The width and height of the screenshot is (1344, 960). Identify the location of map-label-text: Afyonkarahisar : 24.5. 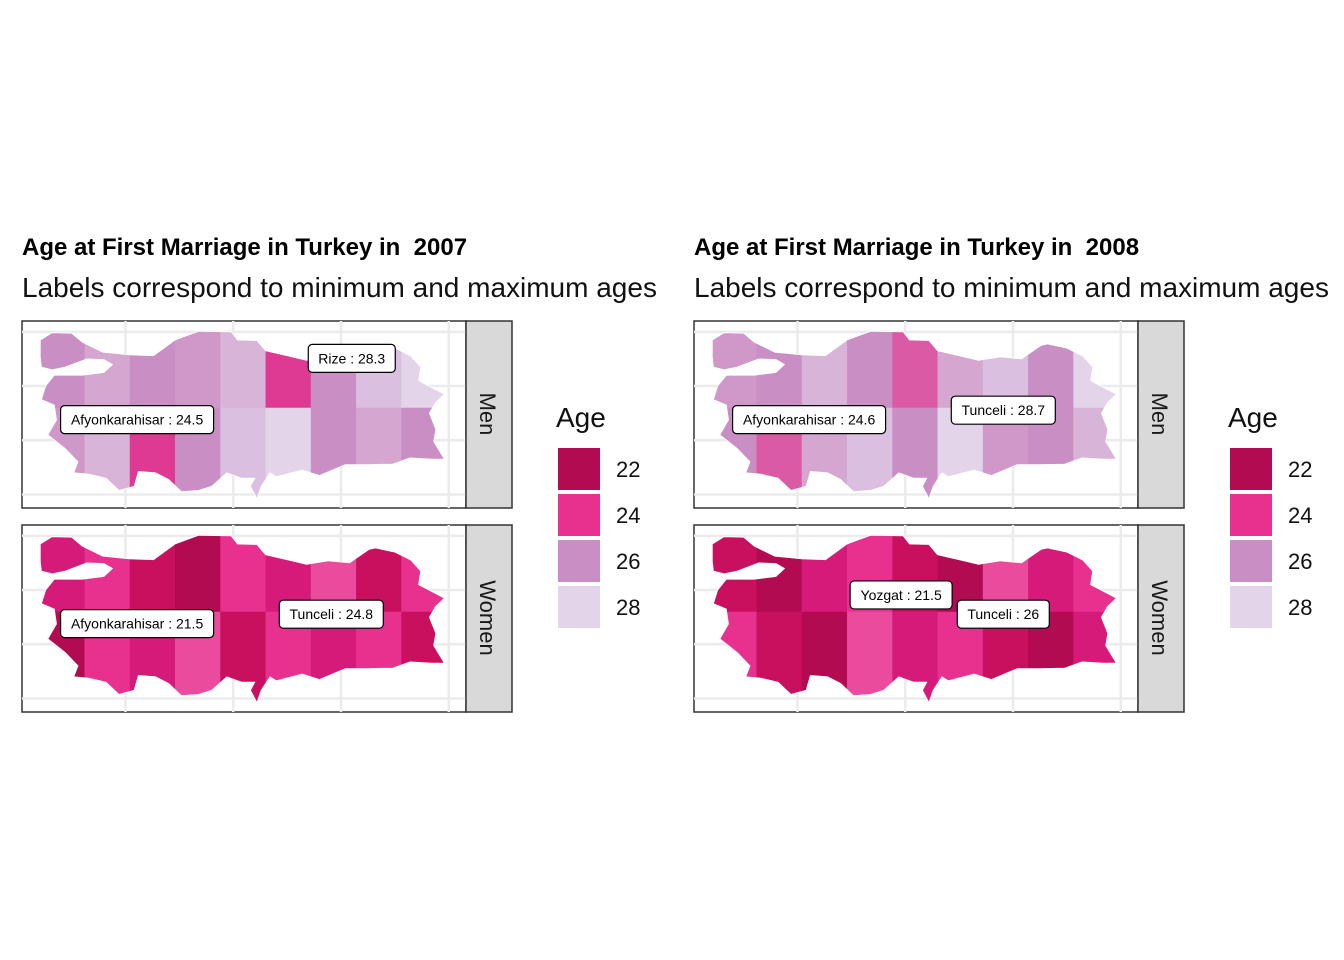
(137, 420).